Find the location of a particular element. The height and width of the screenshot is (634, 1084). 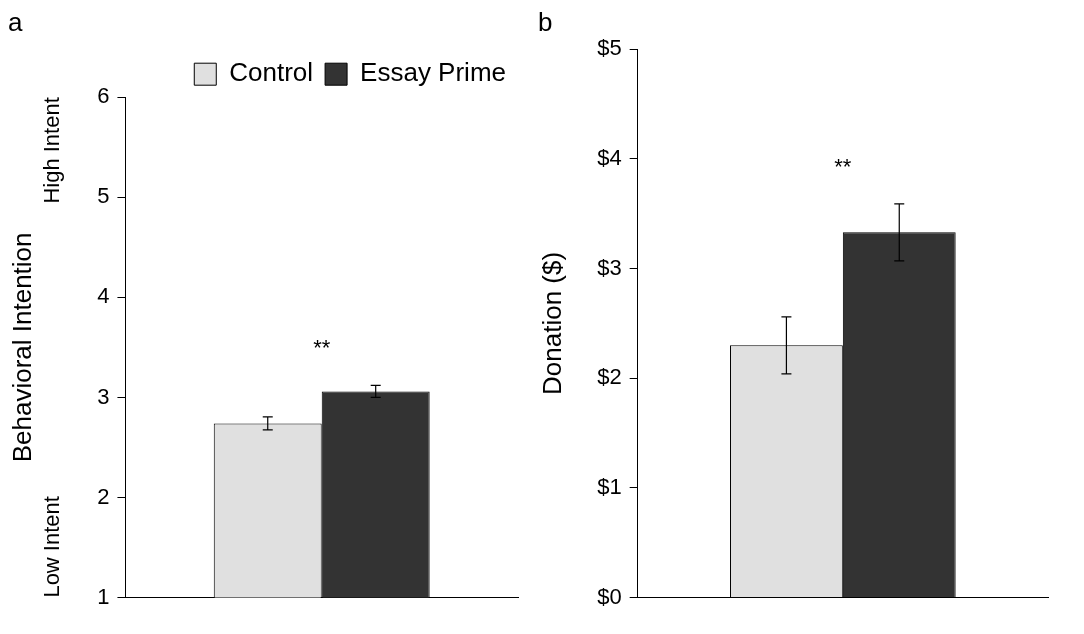

y-tick-label: 5 is located at coordinates (103, 196).